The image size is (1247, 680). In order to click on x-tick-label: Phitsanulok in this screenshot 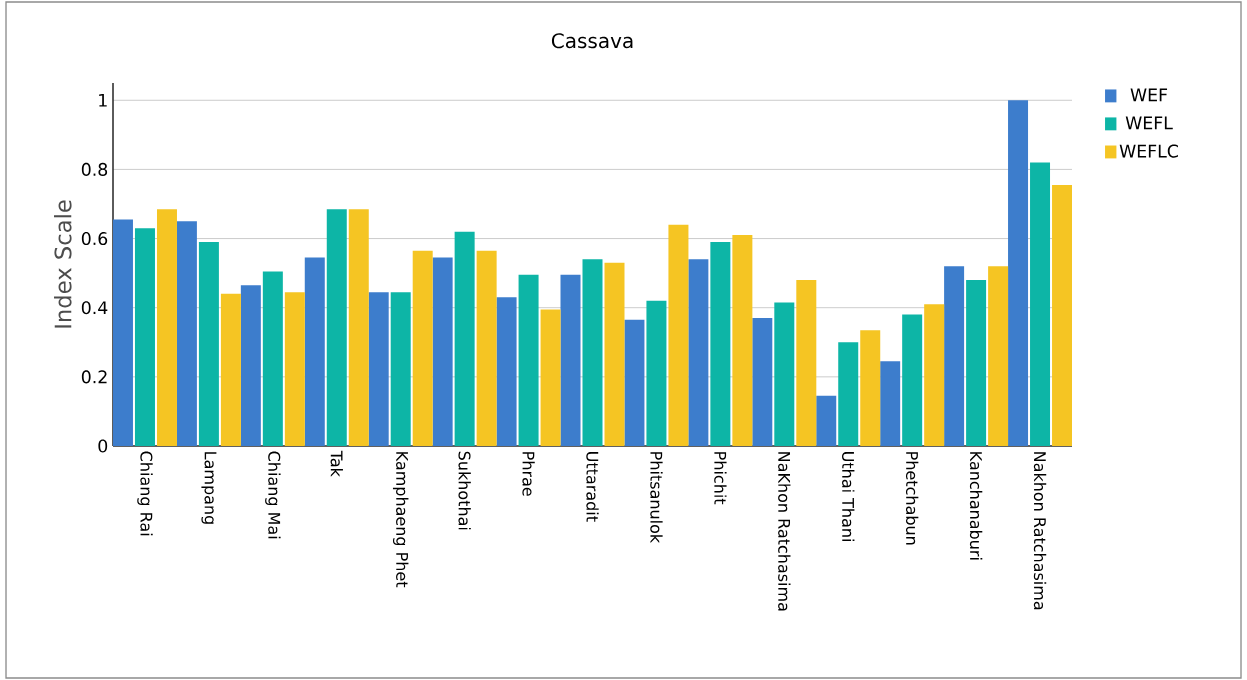, I will do `click(656, 498)`.